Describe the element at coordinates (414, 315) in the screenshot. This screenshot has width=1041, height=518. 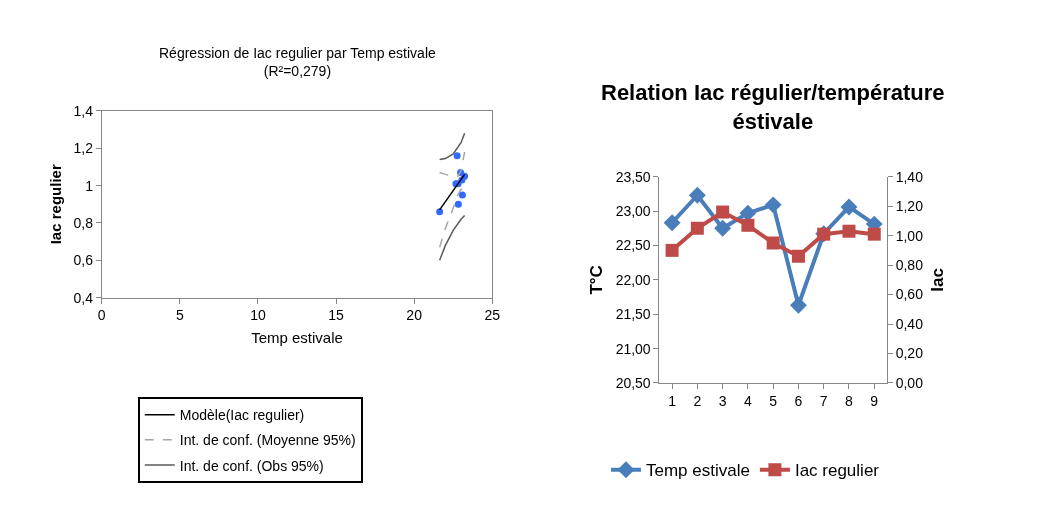
I see `x-tick-label: 20` at that location.